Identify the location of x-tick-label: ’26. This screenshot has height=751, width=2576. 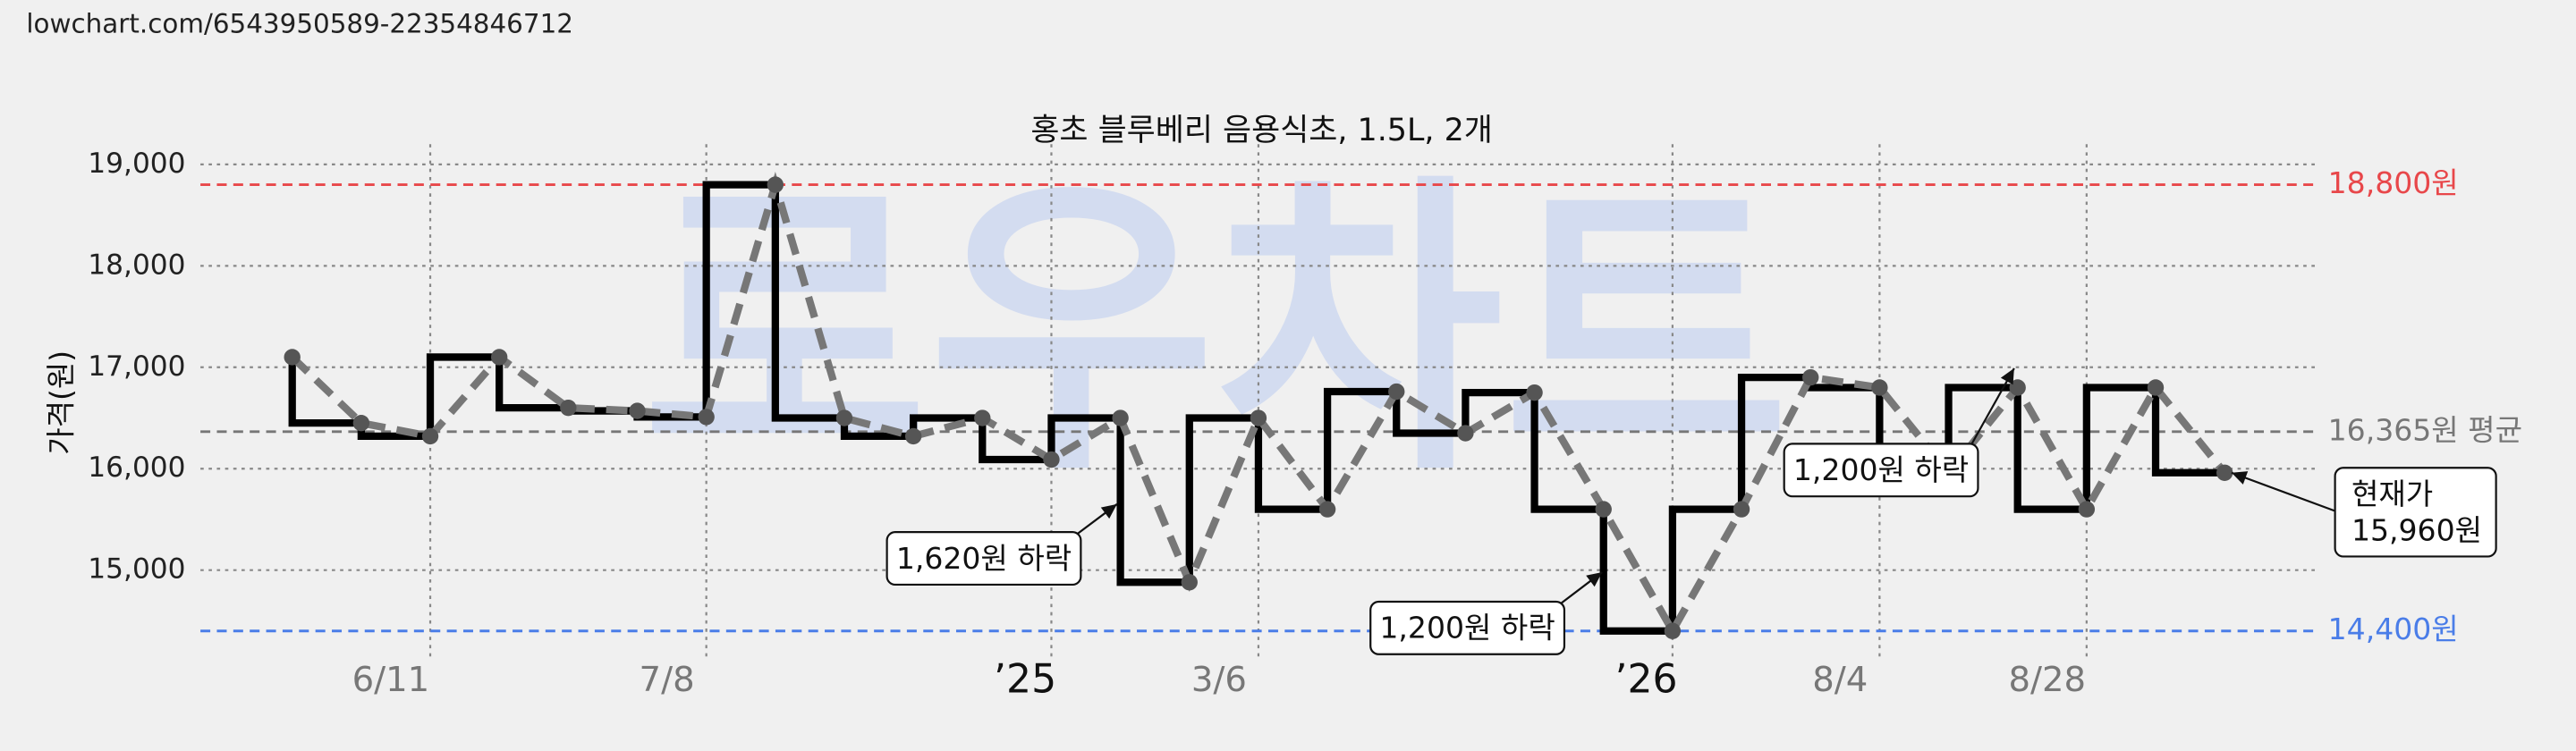
(1645, 680).